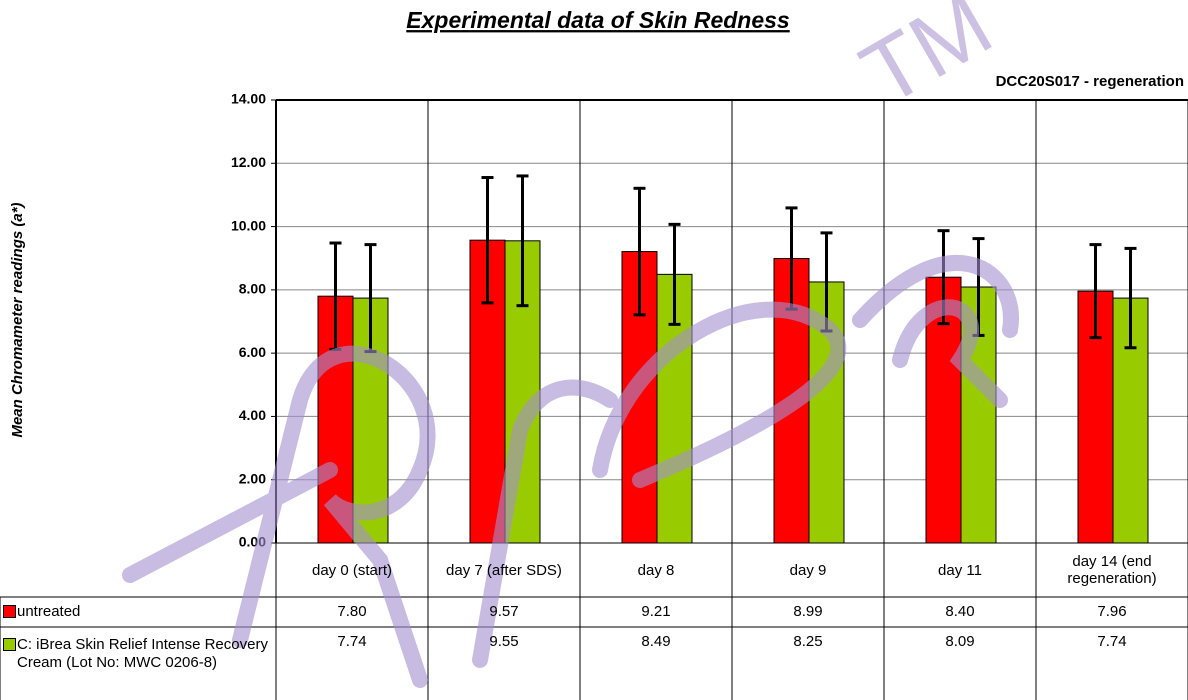 This screenshot has height=700, width=1188. I want to click on watermark: TM, so click(927, 62).